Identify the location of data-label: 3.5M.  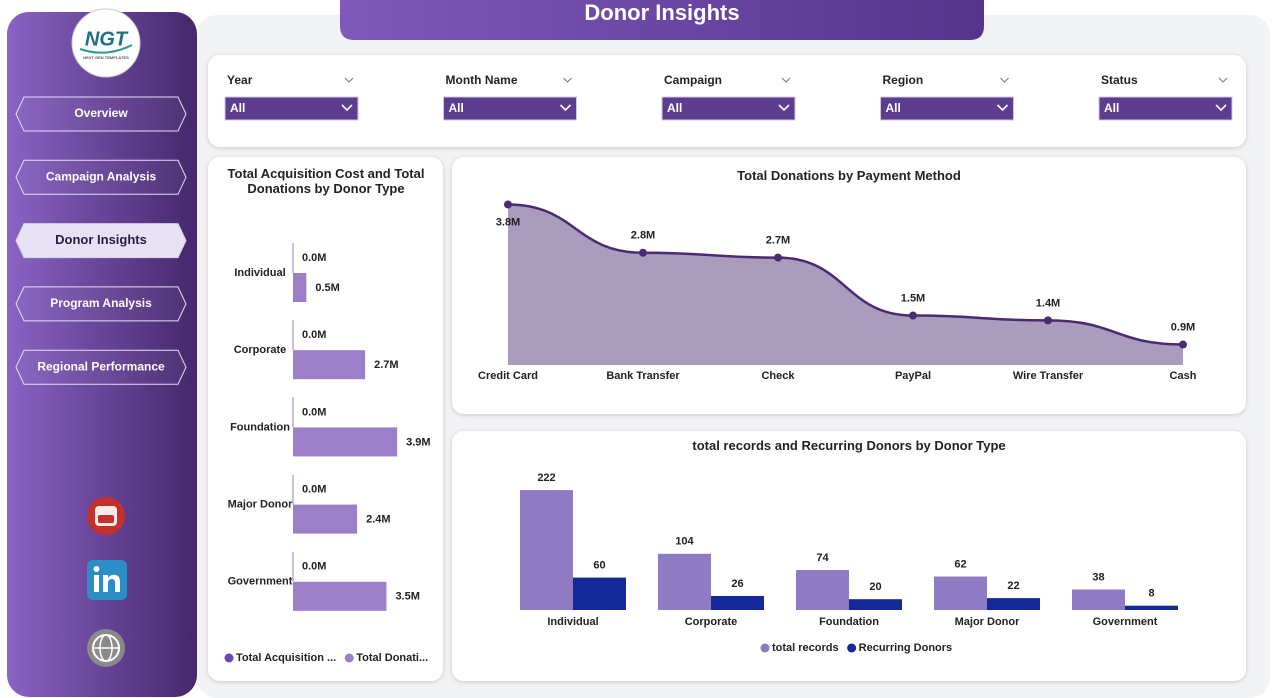
(407, 597).